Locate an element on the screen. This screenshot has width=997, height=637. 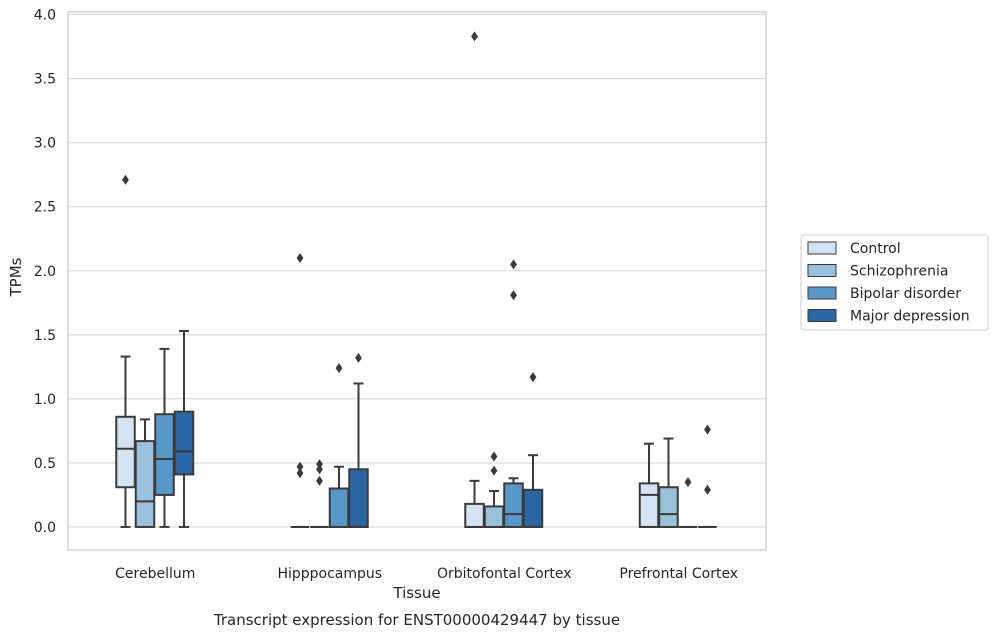
y-tick-label: 2.0 is located at coordinates (45, 272).